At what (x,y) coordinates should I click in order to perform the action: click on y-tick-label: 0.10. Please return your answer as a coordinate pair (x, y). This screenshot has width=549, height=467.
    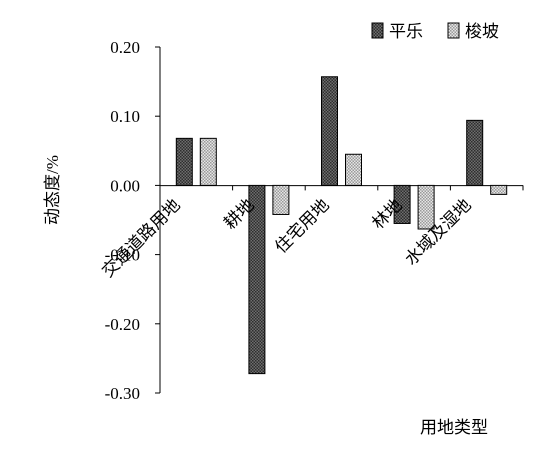
    Looking at the image, I should click on (125, 116).